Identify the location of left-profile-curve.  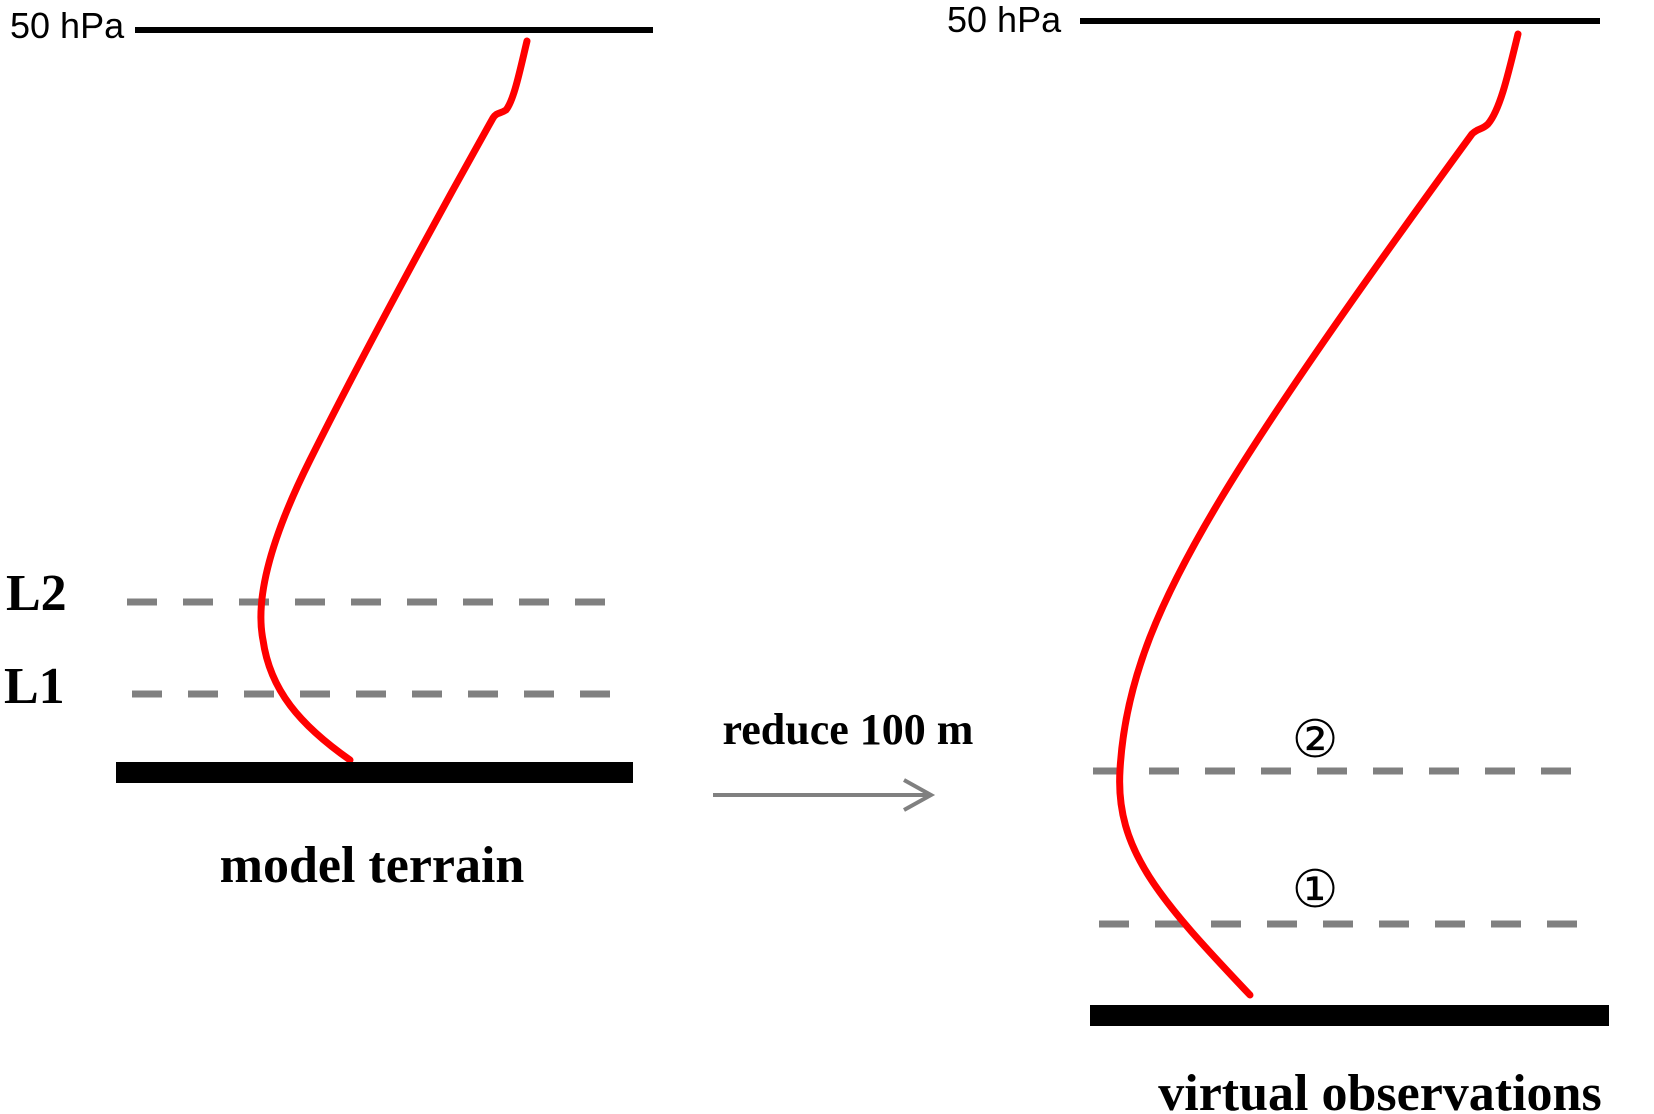
(394, 400).